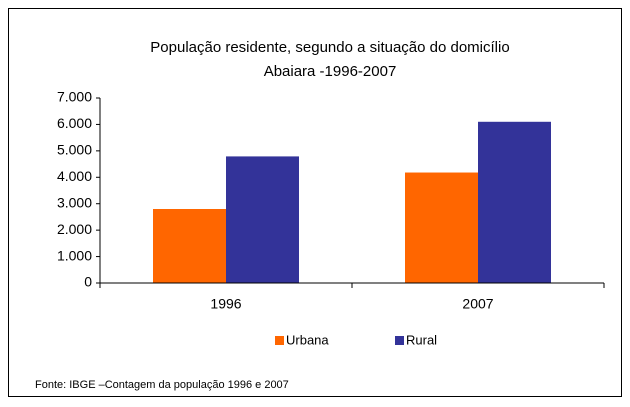 The width and height of the screenshot is (630, 407). I want to click on y-tick-label: 1.000, so click(74, 255).